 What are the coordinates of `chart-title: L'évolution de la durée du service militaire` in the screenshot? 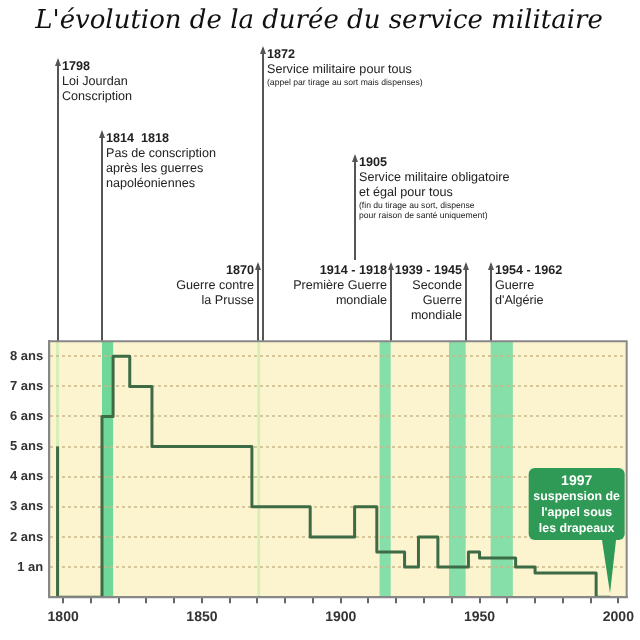 It's located at (318, 21).